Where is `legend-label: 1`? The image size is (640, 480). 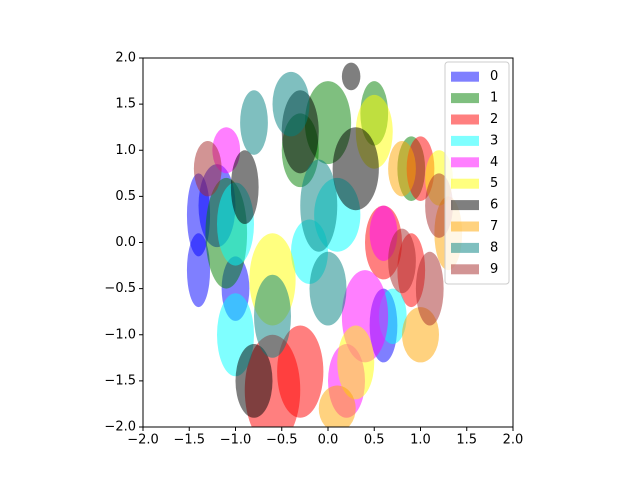 legend-label: 1 is located at coordinates (494, 98).